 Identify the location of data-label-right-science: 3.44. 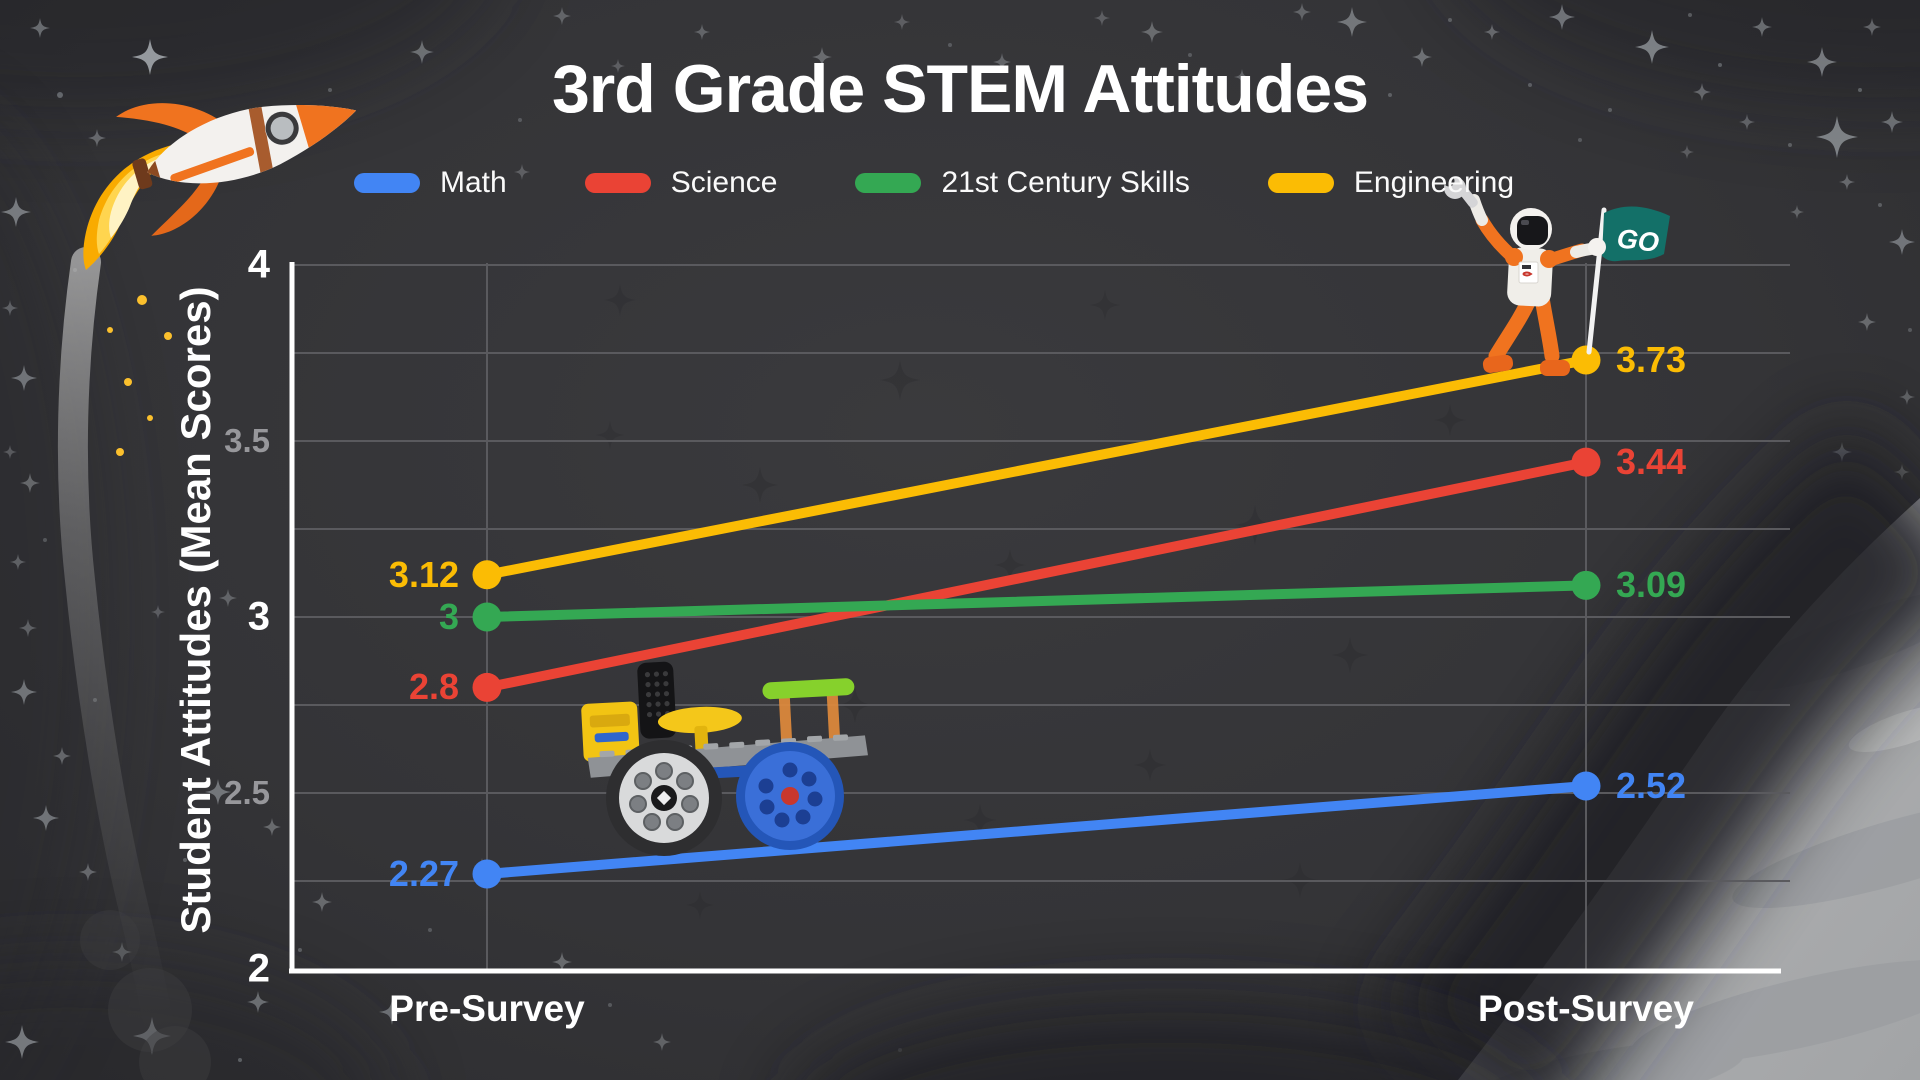
(1651, 462).